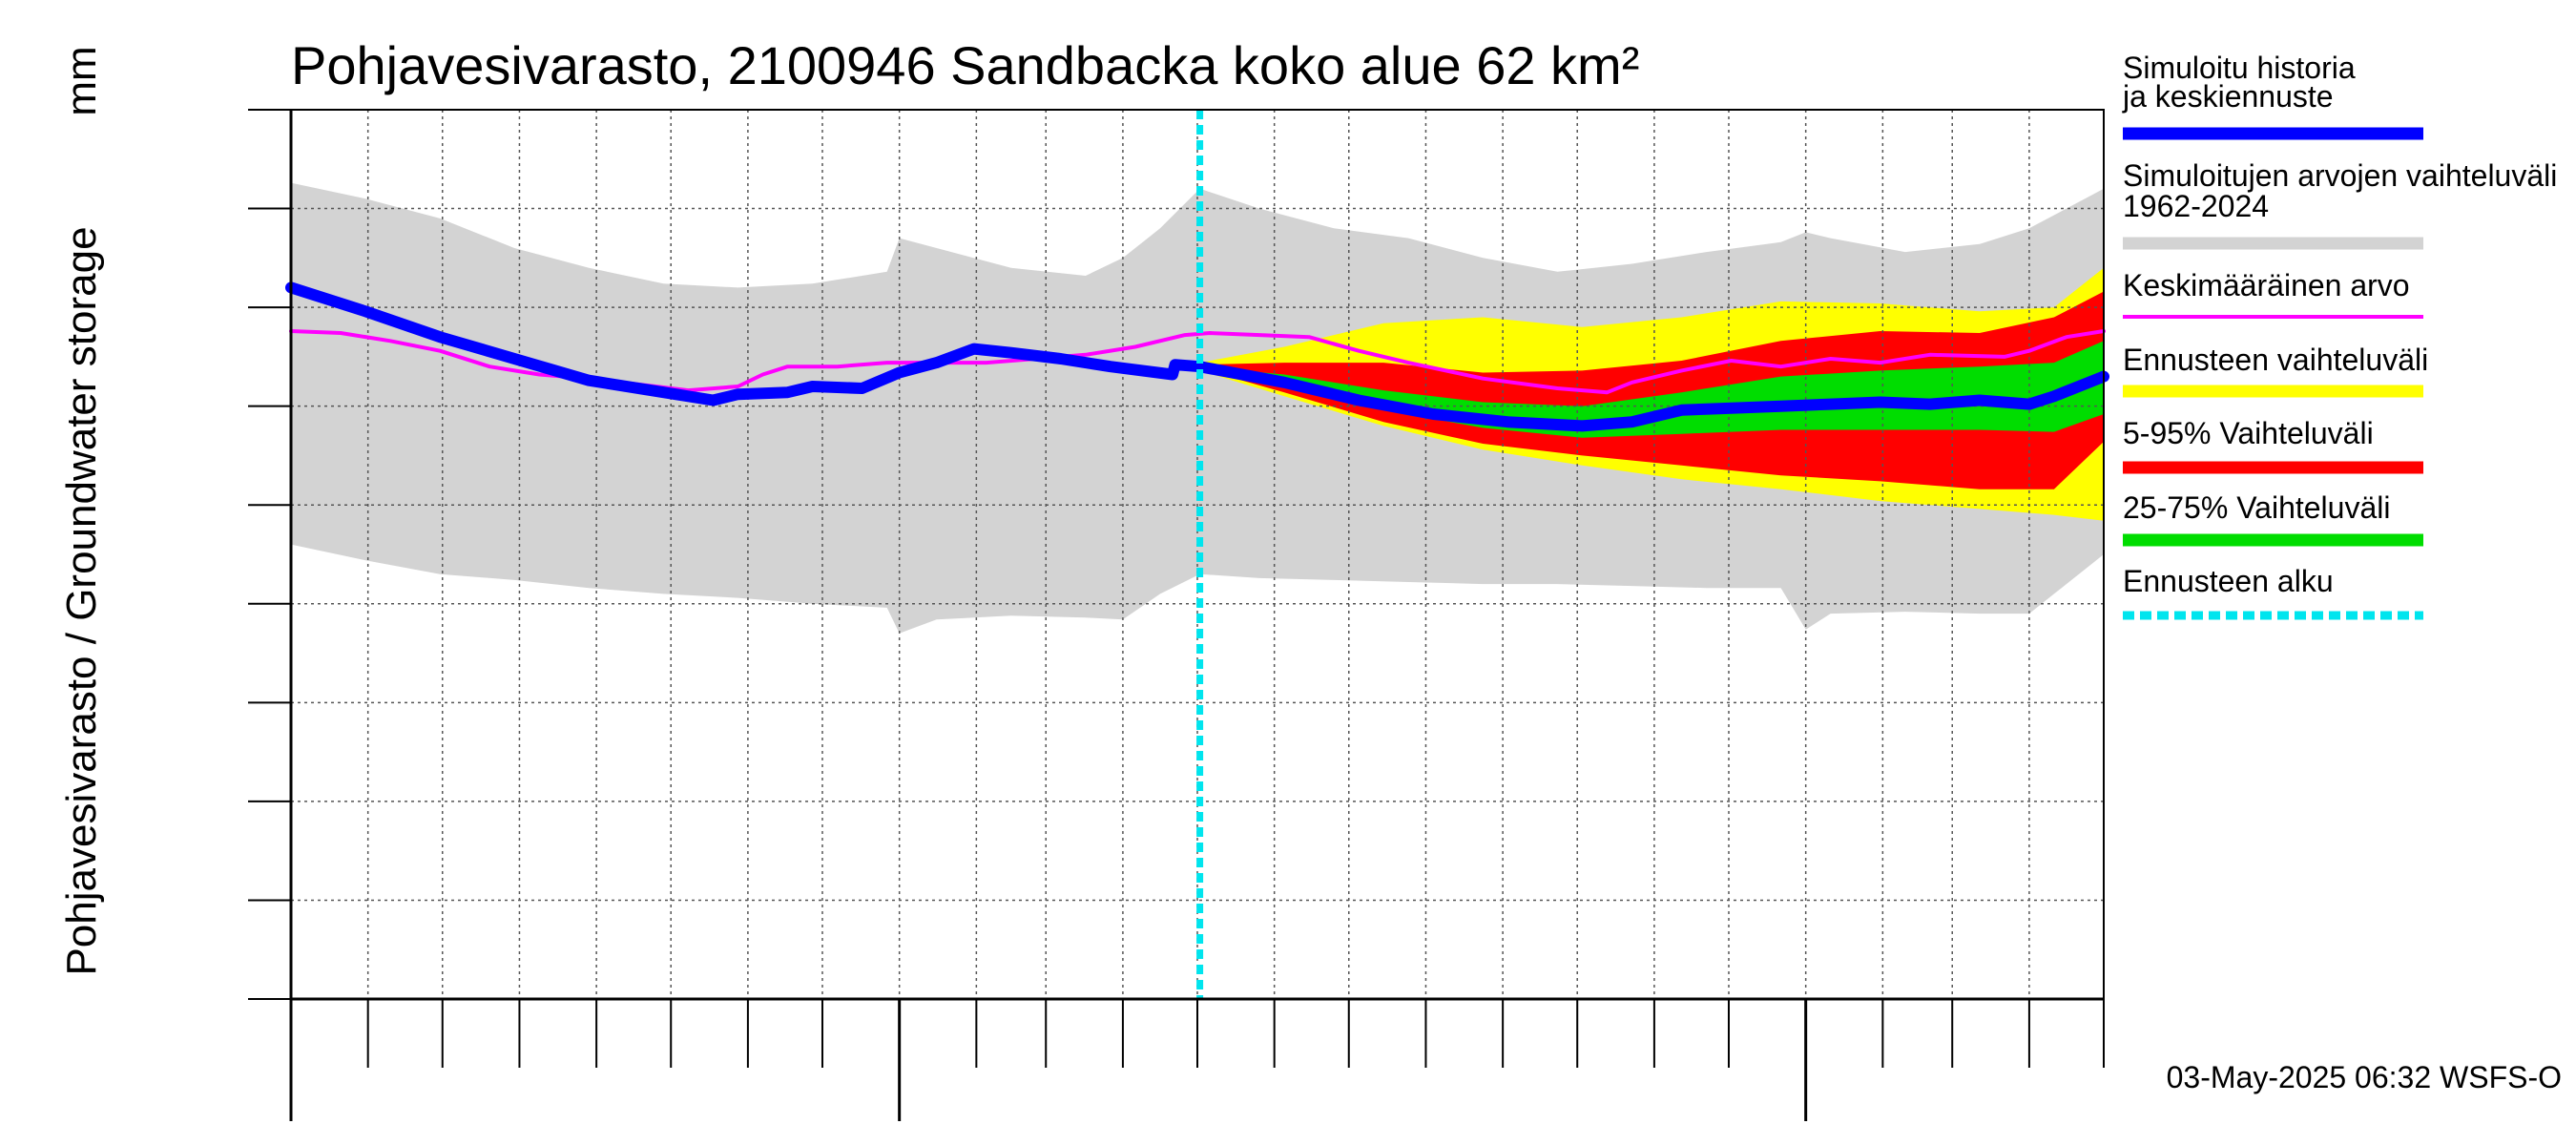 This screenshot has width=2576, height=1145. I want to click on timestamp-footer: 03-May-2025 06:32 WSFS-O, so click(2364, 1077).